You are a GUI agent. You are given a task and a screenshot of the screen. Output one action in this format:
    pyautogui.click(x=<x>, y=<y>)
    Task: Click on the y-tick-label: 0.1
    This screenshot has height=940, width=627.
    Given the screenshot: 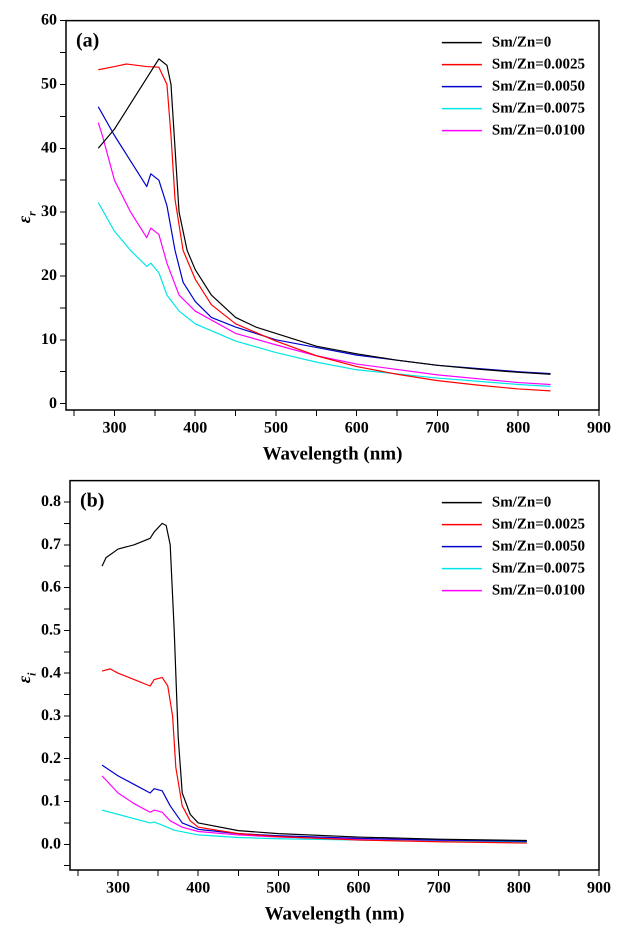 What is the action you would take?
    pyautogui.click(x=51, y=801)
    